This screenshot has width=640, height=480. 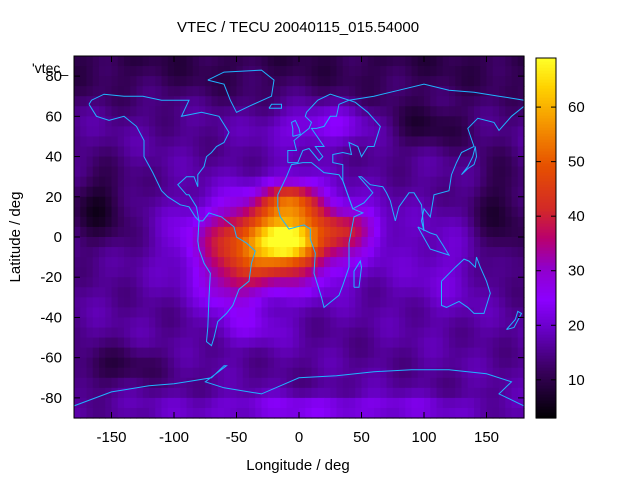 What do you see at coordinates (51, 317) in the screenshot?
I see `y-tick-label: -40` at bounding box center [51, 317].